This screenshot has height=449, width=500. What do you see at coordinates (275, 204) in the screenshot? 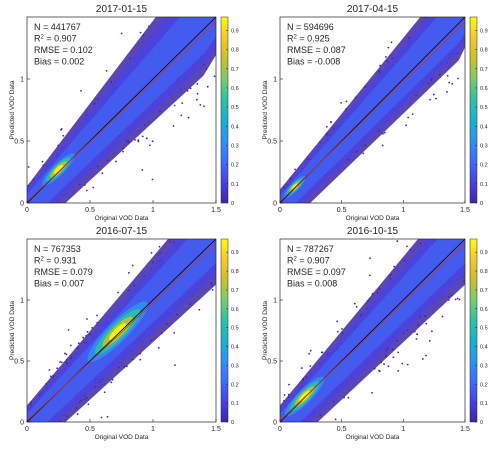
I see `y-tick-label: 0` at bounding box center [275, 204].